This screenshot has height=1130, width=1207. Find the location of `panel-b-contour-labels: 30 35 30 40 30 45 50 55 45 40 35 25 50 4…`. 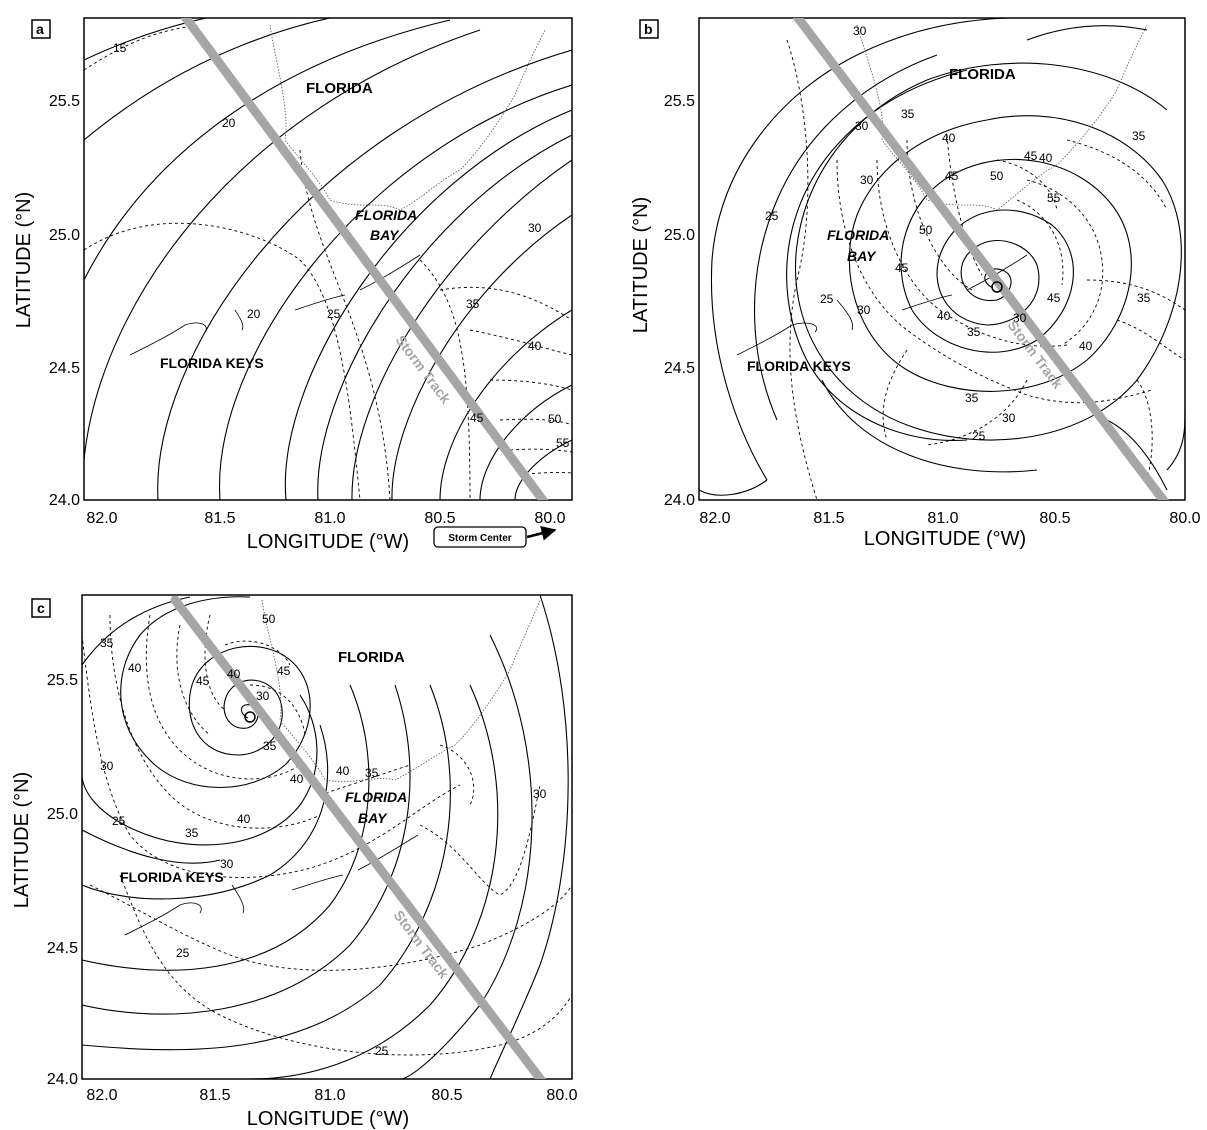

panel-b-contour-labels: 30 35 30 40 30 45 50 55 45 40 35 25 50 4… is located at coordinates (958, 233).